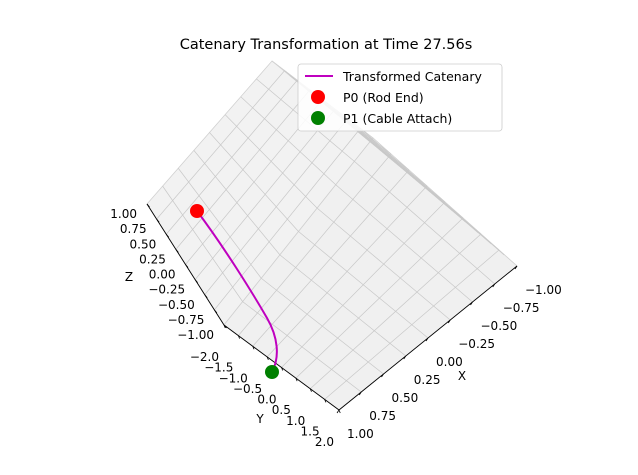 This screenshot has height=475, width=638. I want to click on z-tick-label: 1.00, so click(123, 214).